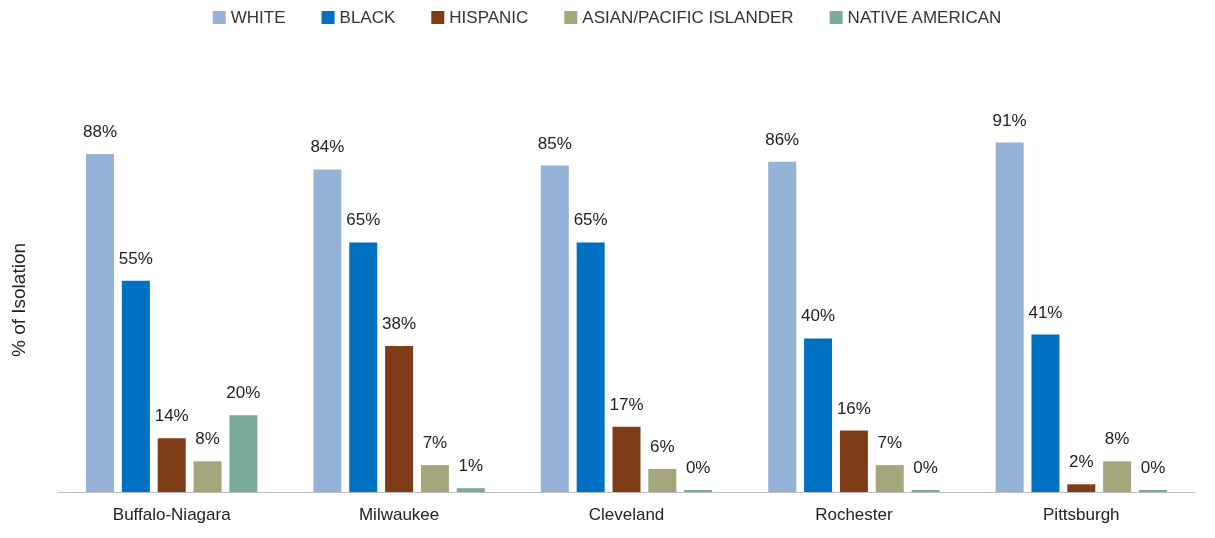  What do you see at coordinates (367, 17) in the screenshot?
I see `legend-label: BLACK` at bounding box center [367, 17].